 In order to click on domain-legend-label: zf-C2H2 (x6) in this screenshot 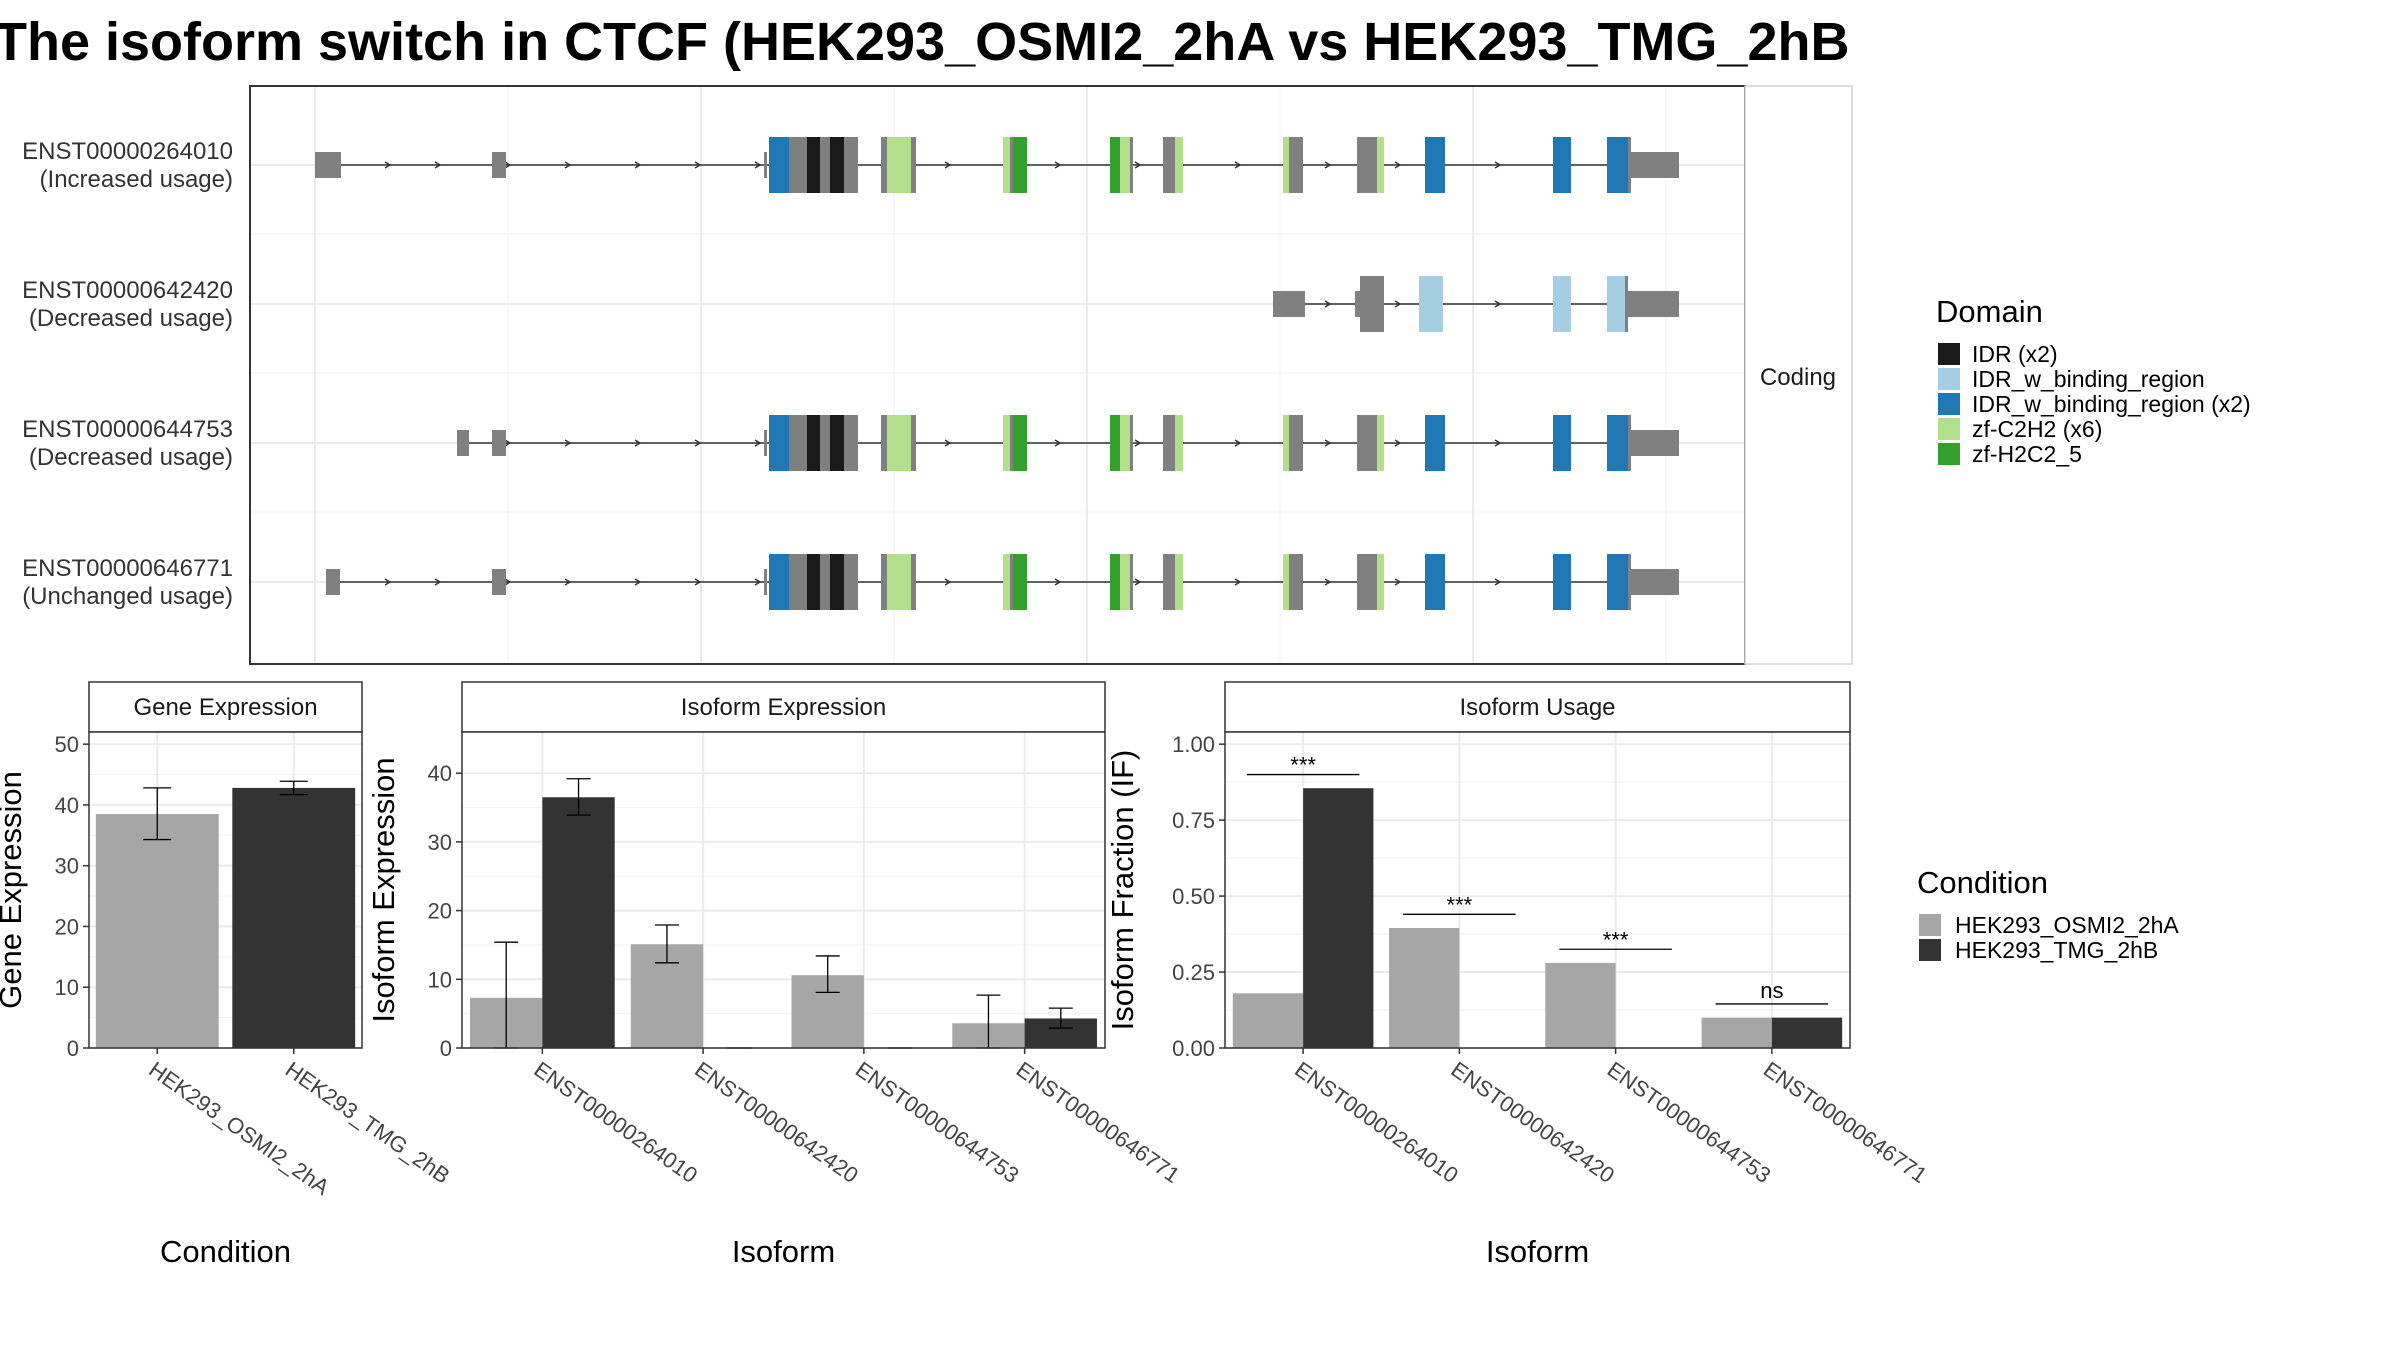, I will do `click(2037, 429)`.